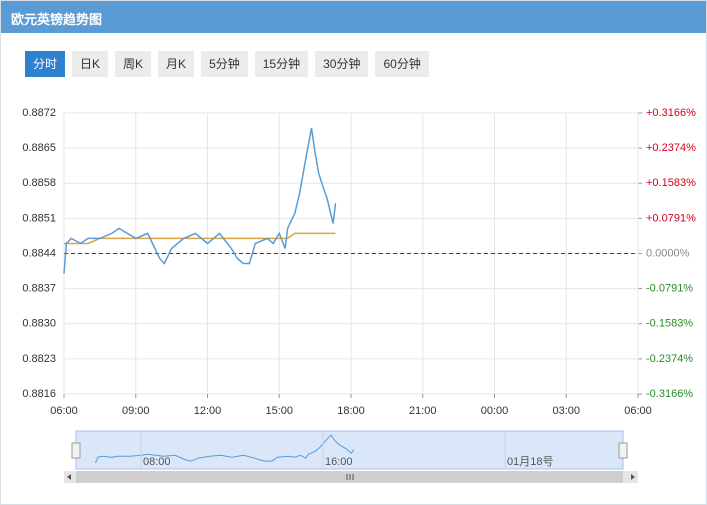 The height and width of the screenshot is (505, 707). What do you see at coordinates (39, 183) in the screenshot?
I see `y-tick-label: 0.8858` at bounding box center [39, 183].